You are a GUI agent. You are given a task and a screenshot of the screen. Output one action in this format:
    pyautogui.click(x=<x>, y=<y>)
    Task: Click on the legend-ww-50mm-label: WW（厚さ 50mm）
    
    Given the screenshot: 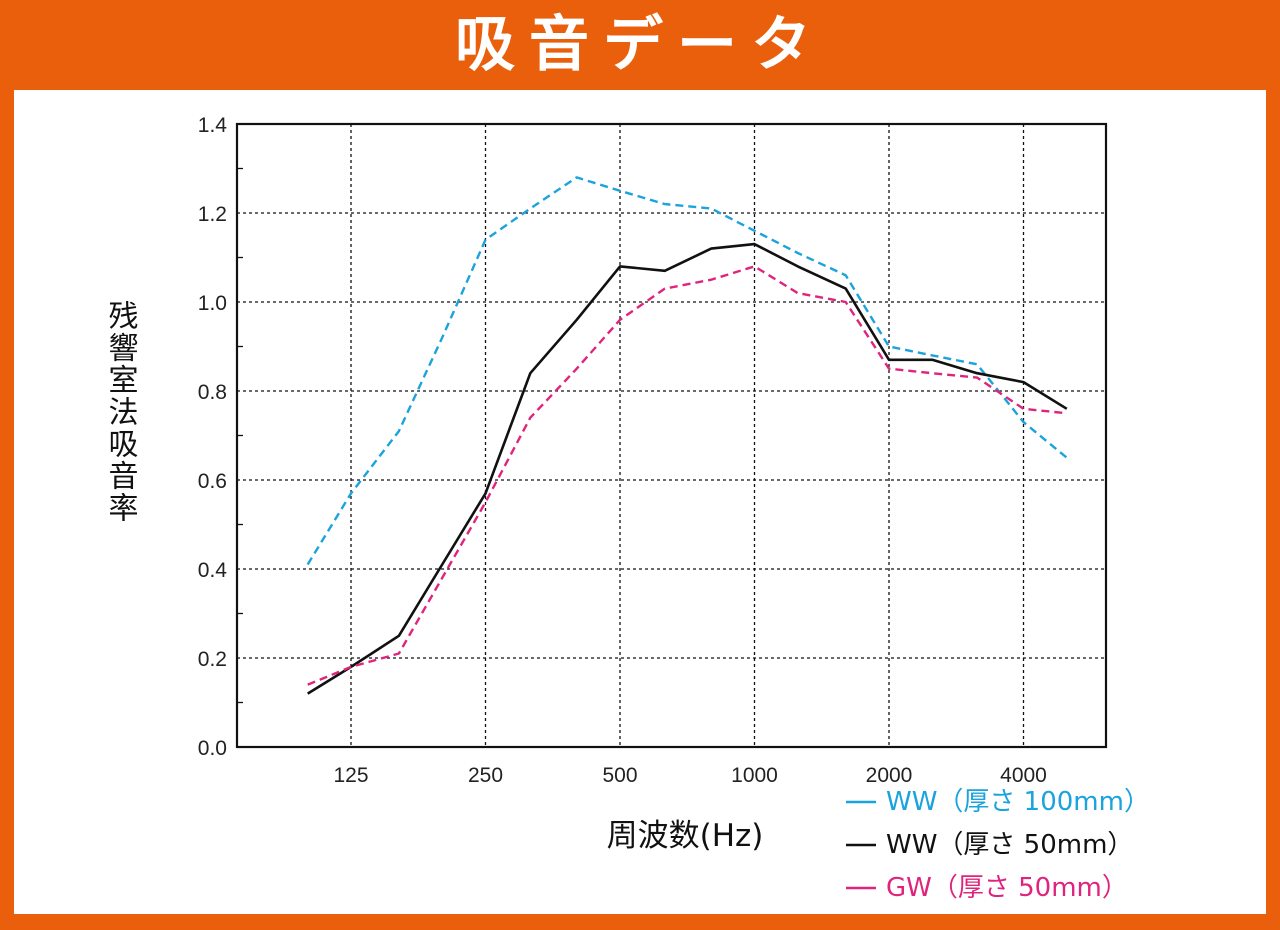 What is the action you would take?
    pyautogui.click(x=1009, y=845)
    